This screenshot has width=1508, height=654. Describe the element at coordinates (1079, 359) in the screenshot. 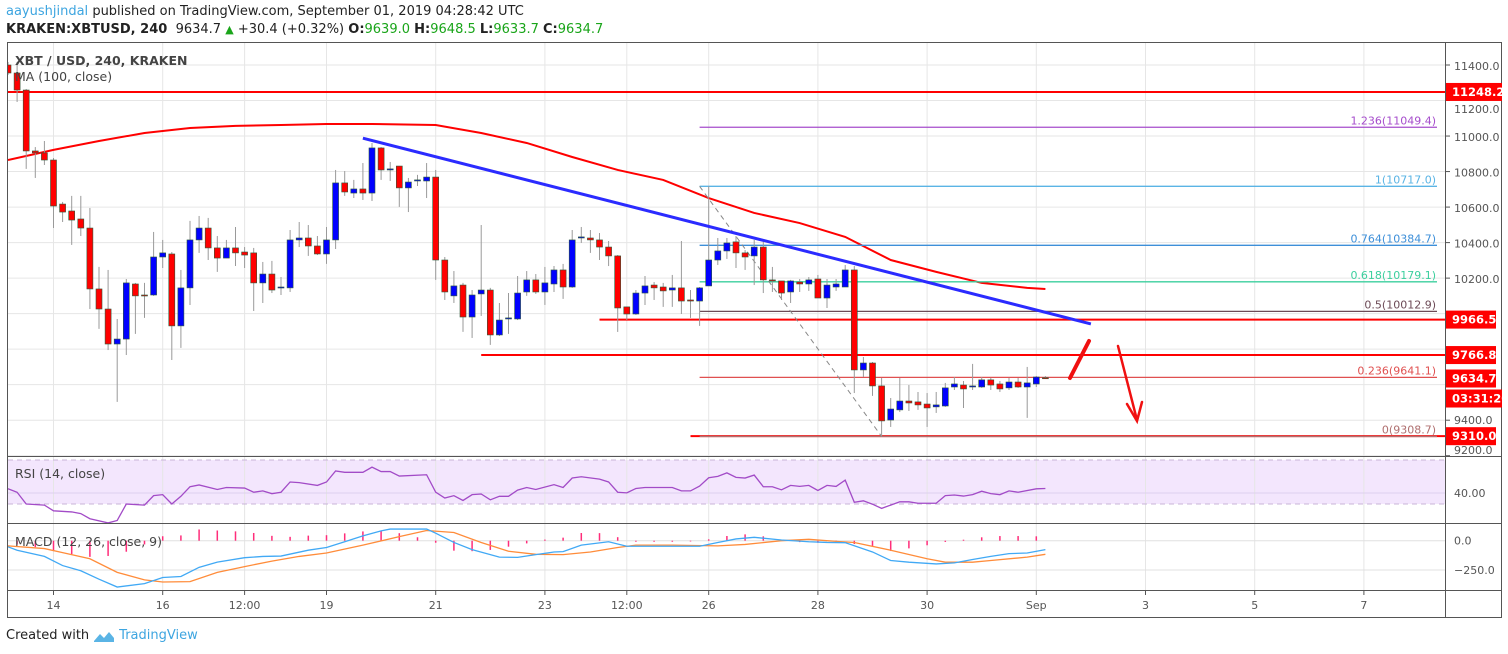

I see `red-arrow-up-drawing` at that location.